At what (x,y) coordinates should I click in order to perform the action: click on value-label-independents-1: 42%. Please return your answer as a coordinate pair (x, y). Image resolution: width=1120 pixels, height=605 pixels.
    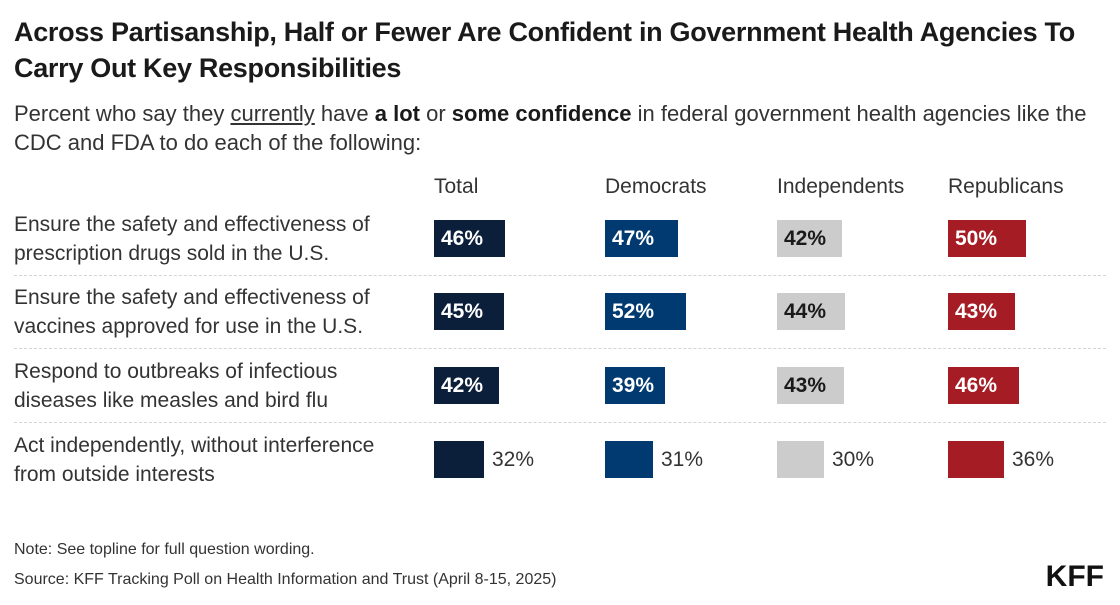
    Looking at the image, I should click on (805, 238).